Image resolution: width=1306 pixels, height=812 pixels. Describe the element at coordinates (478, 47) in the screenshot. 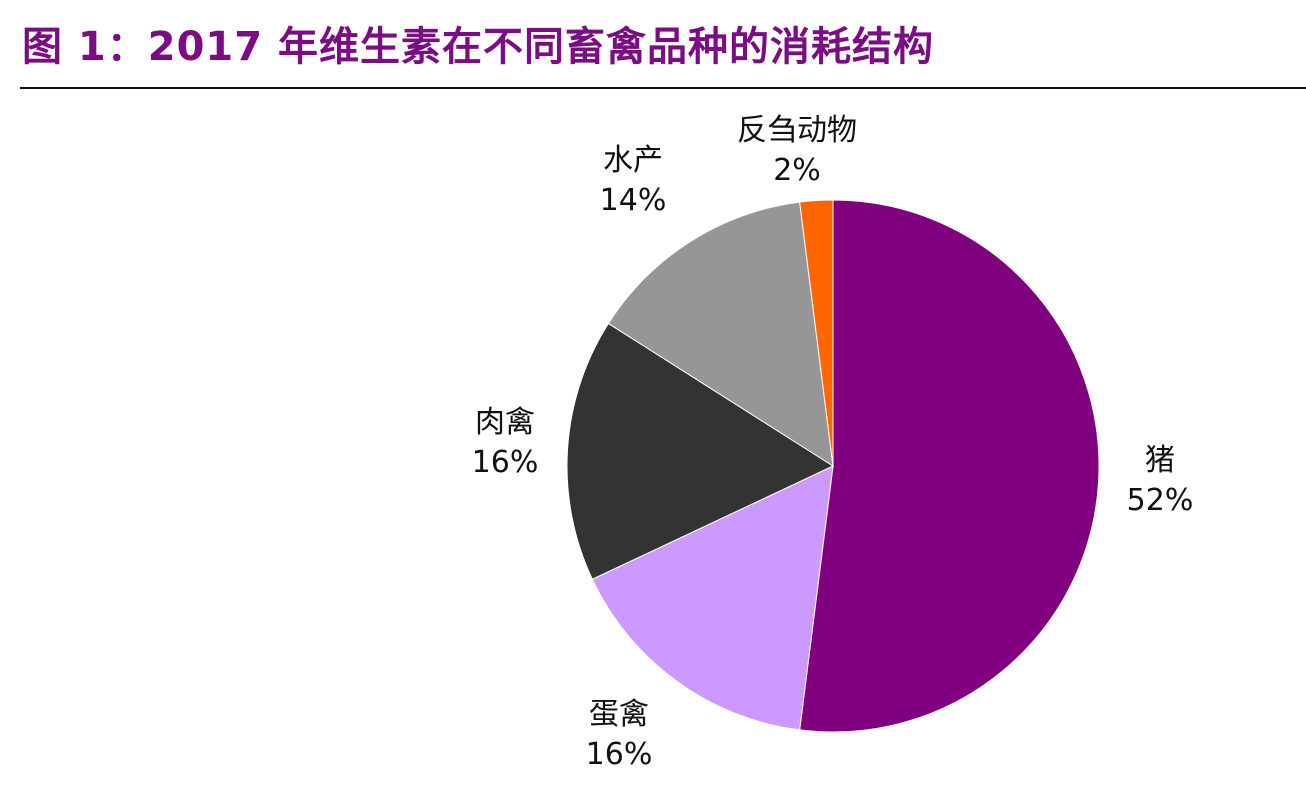

I see `figure-title: 图 1：2017 年维生素在不同畜禽品种的消耗结构` at that location.